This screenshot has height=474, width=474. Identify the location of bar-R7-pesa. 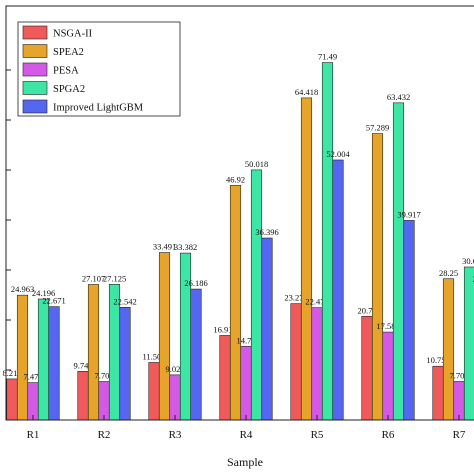
(459, 401).